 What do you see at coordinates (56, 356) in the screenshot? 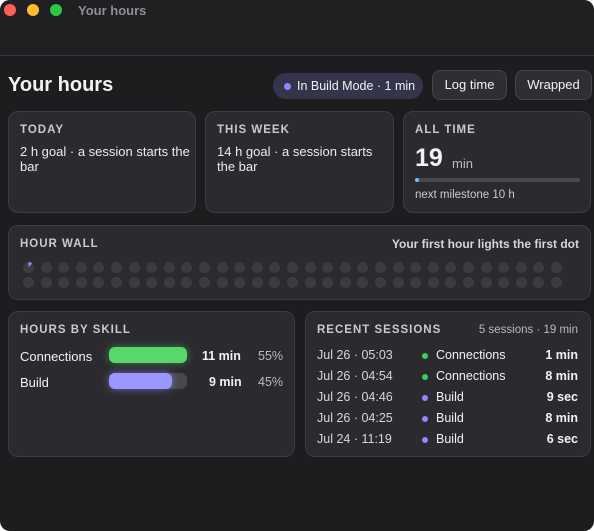
I see `skill-name: Connections` at bounding box center [56, 356].